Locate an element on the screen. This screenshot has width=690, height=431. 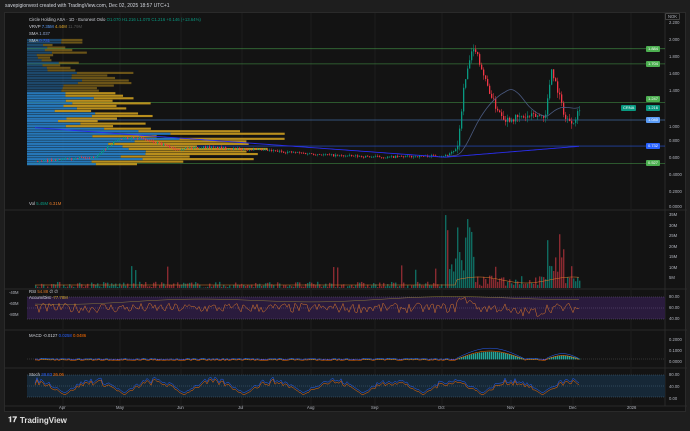
price-tick: 0.4000 is located at coordinates (675, 175).